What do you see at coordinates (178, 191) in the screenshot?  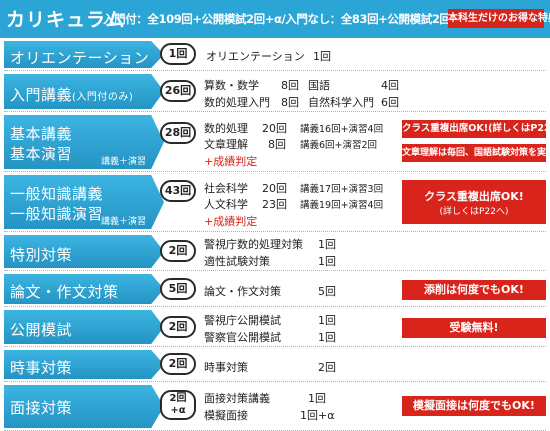 I see `session-count-badge: 43回` at bounding box center [178, 191].